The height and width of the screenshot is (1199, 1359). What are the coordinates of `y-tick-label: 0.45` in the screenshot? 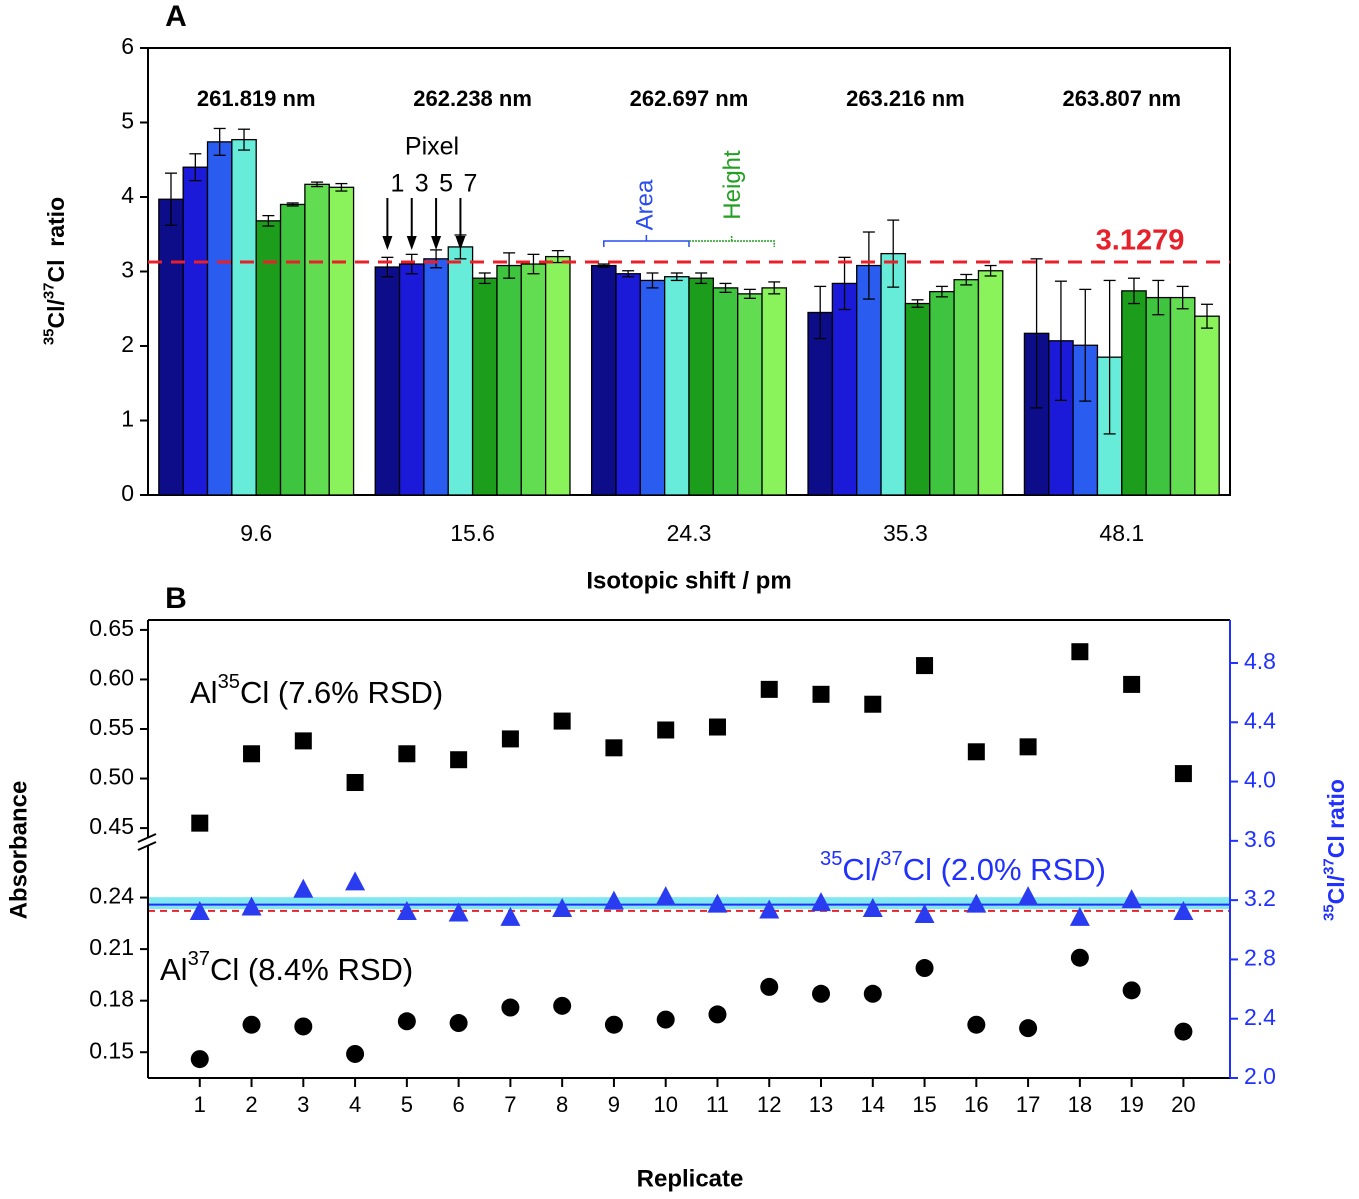 It's located at (111, 826).